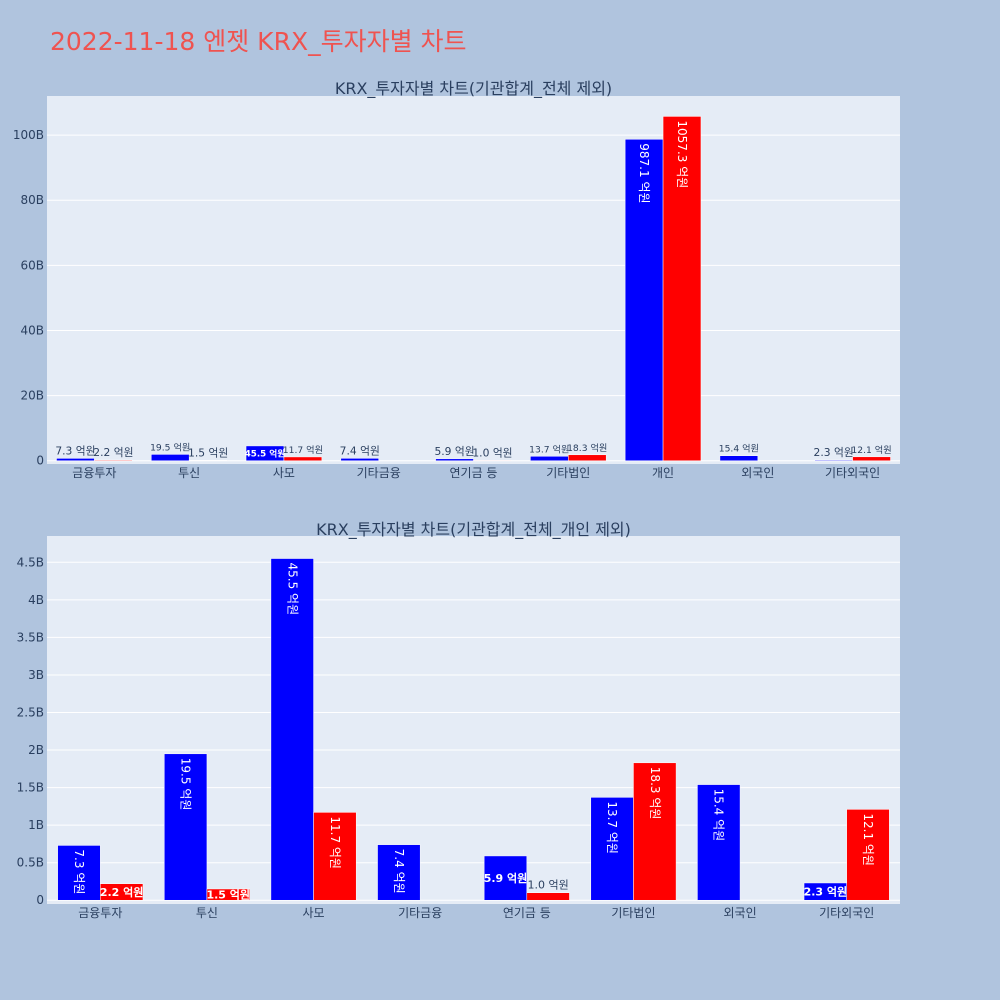  I want to click on y-tick-label: 100B, so click(28, 135).